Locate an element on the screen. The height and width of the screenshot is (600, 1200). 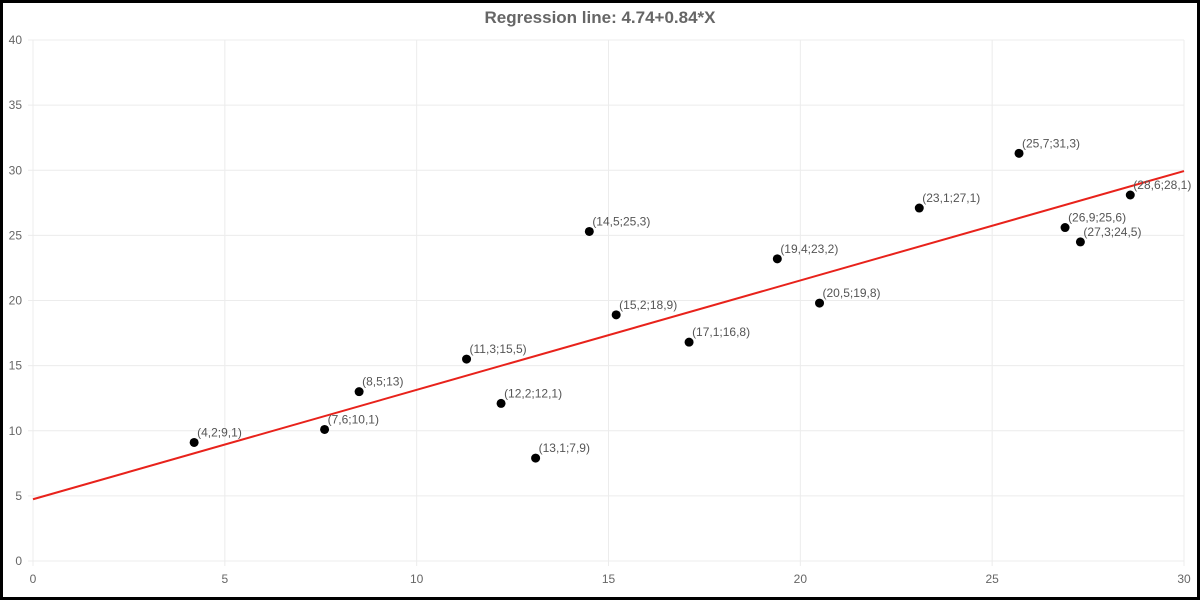
data-label: (12,2;12,1) is located at coordinates (533, 393).